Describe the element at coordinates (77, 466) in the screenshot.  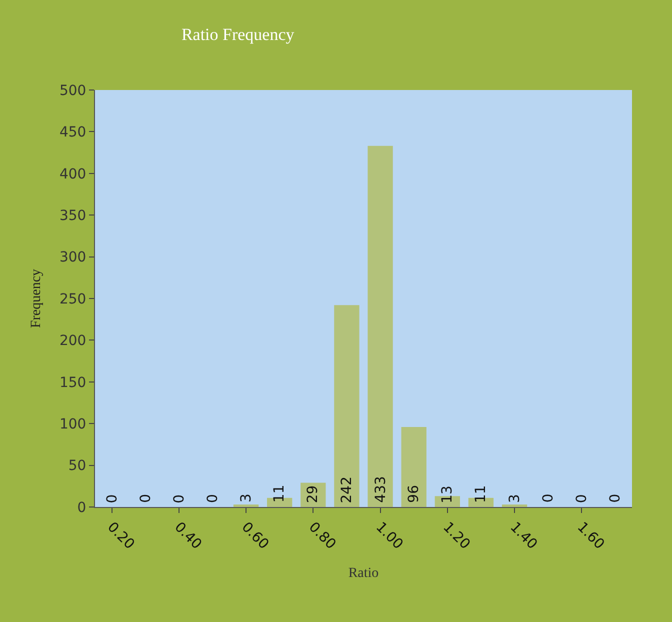
I see `y-tick-label: 50` at that location.